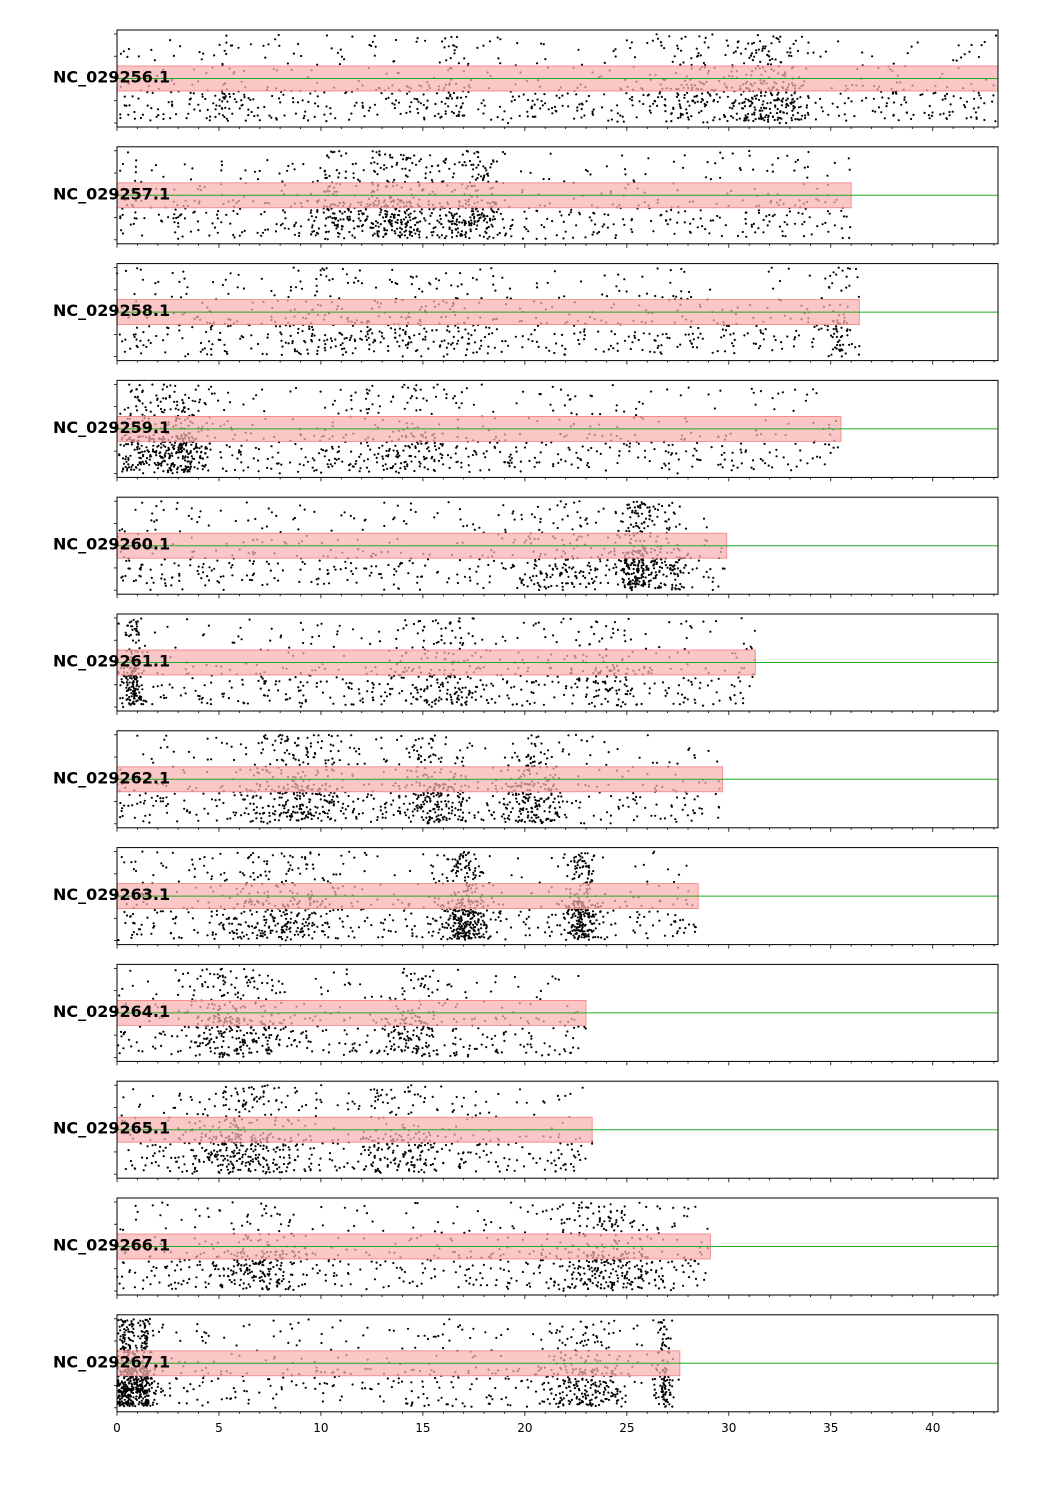  I want to click on track-label: NC_029258.1, so click(111, 310).